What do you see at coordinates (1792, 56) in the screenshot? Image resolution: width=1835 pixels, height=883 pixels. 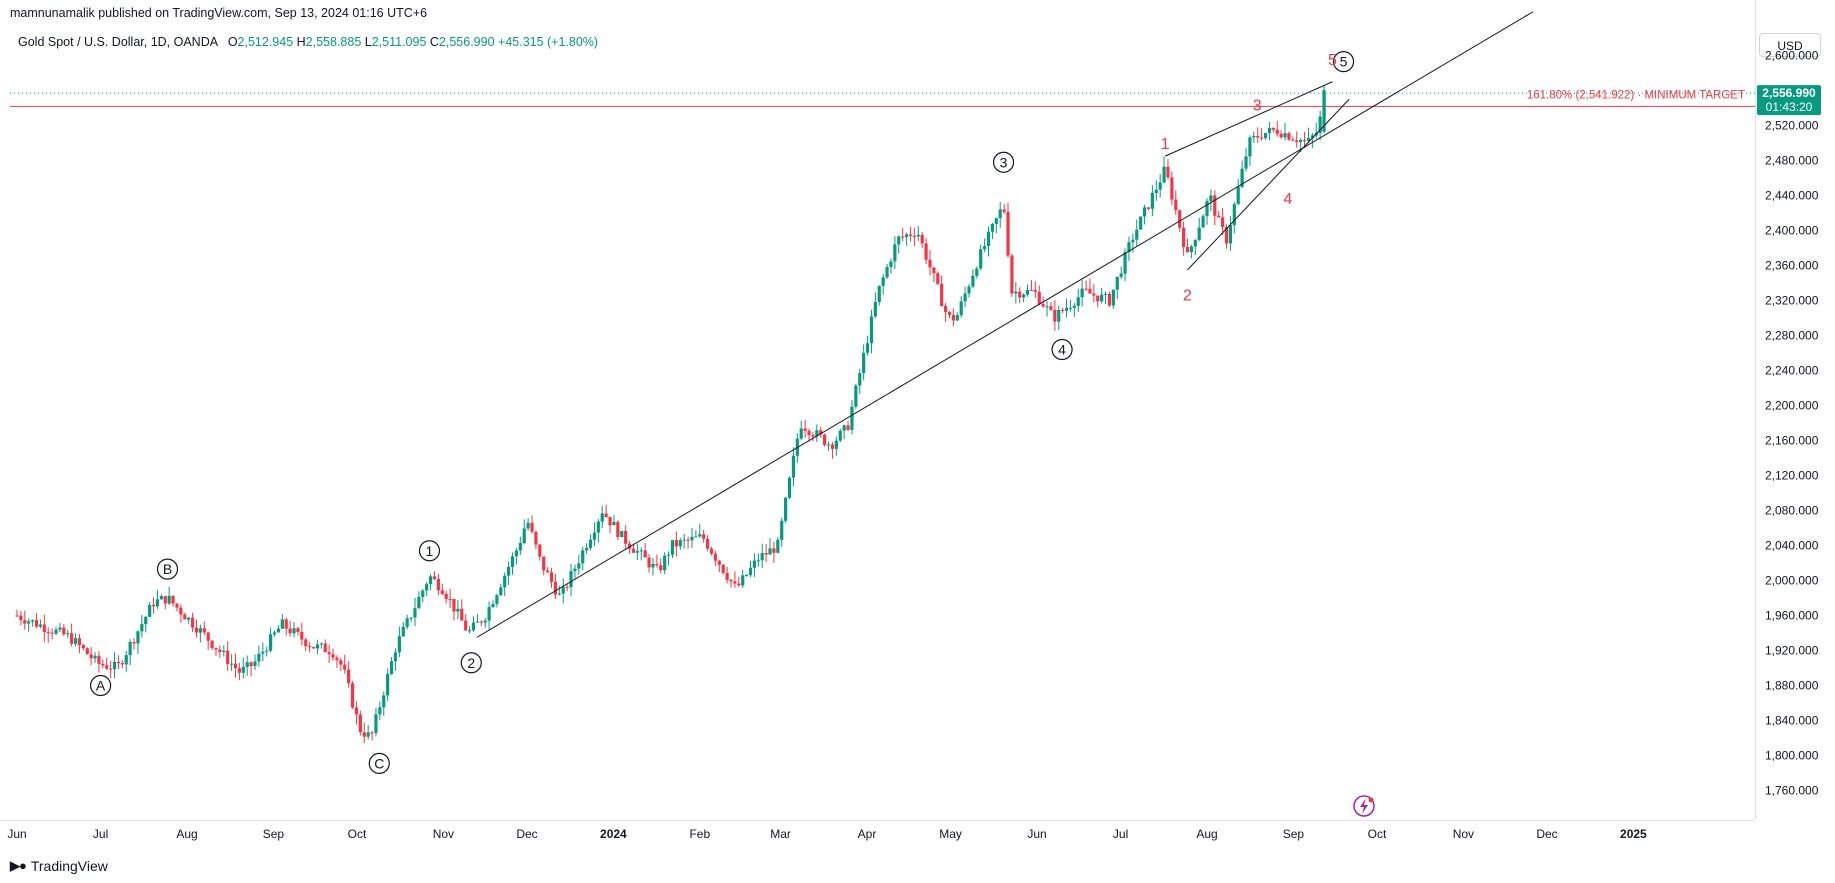 I see `price-axis-label: 2,600.000` at bounding box center [1792, 56].